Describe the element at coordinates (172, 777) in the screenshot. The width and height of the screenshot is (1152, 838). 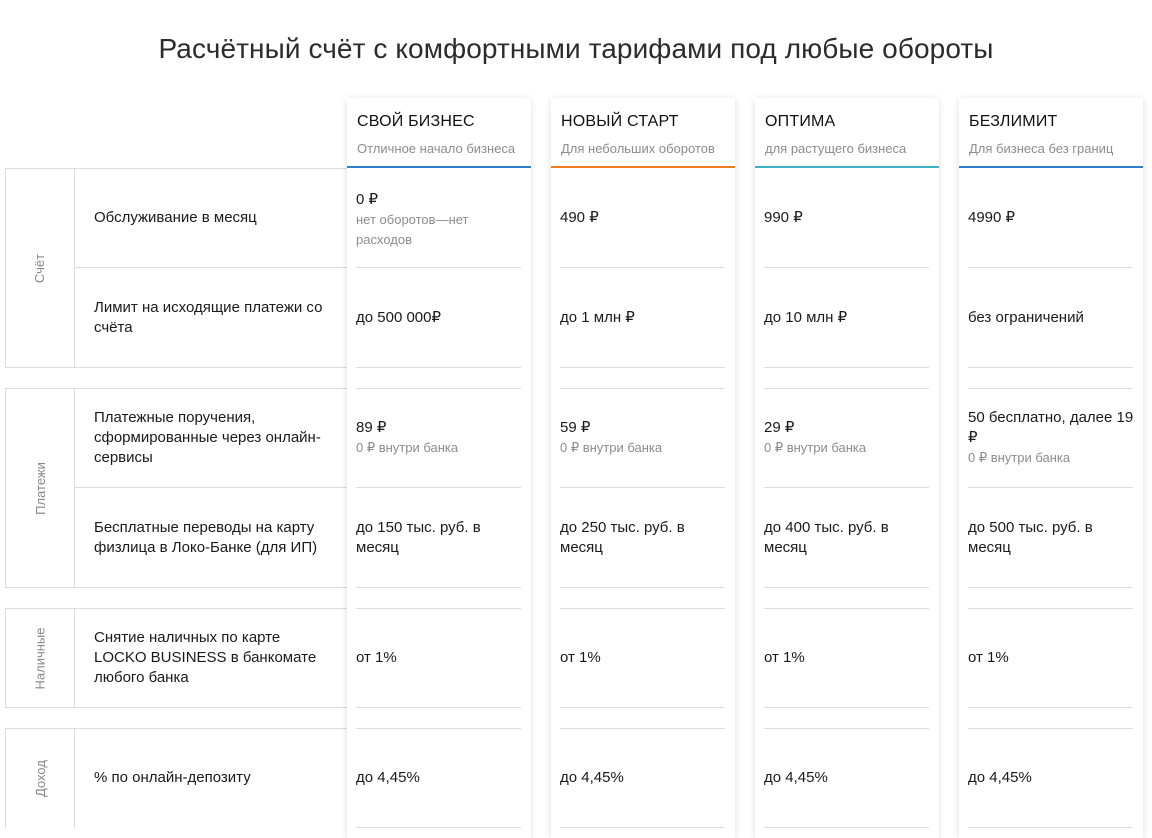
I see `row-label-deposit-rate: % по онлайн-депозиту` at that location.